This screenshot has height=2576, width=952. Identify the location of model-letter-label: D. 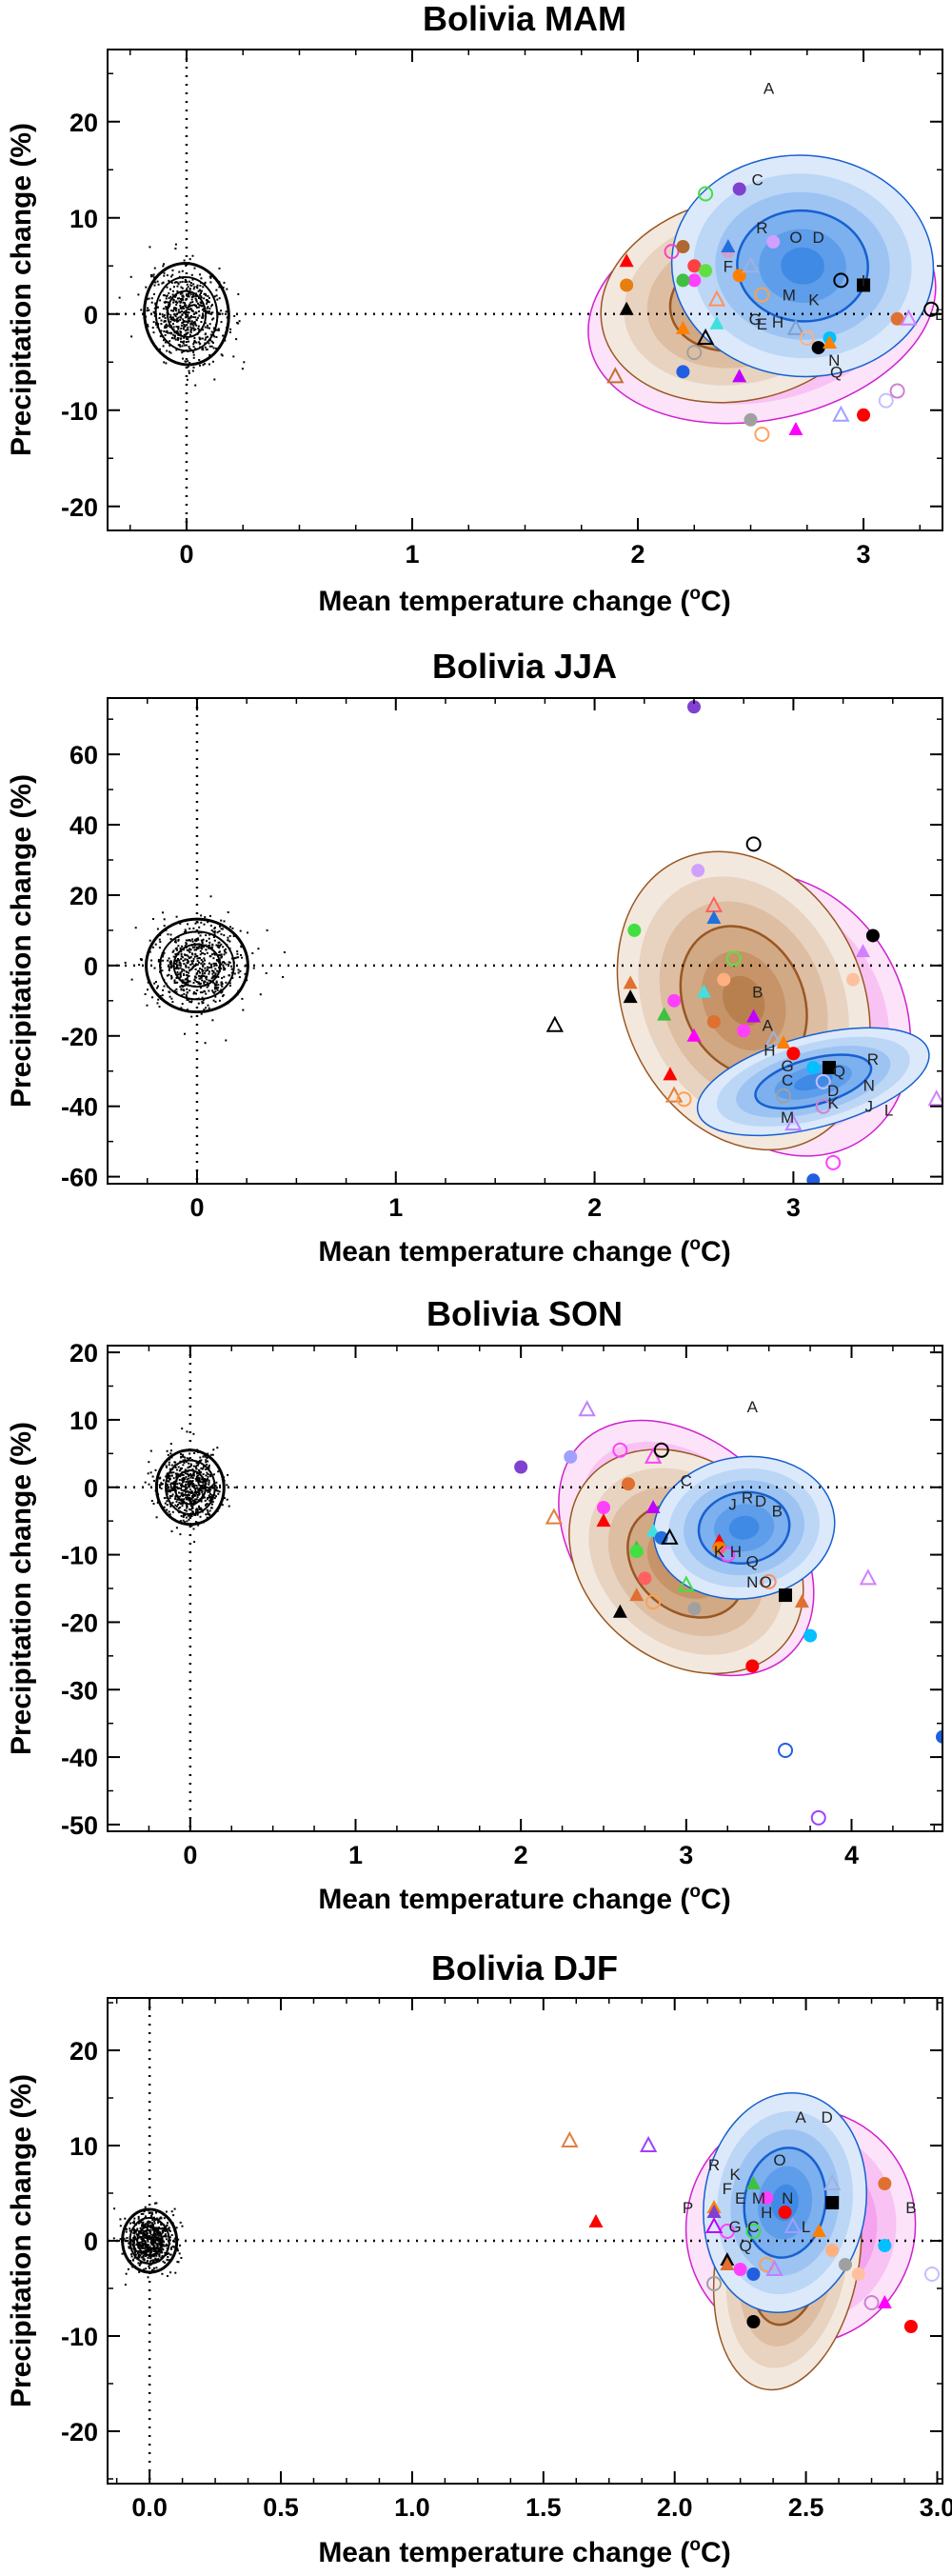
(833, 1091).